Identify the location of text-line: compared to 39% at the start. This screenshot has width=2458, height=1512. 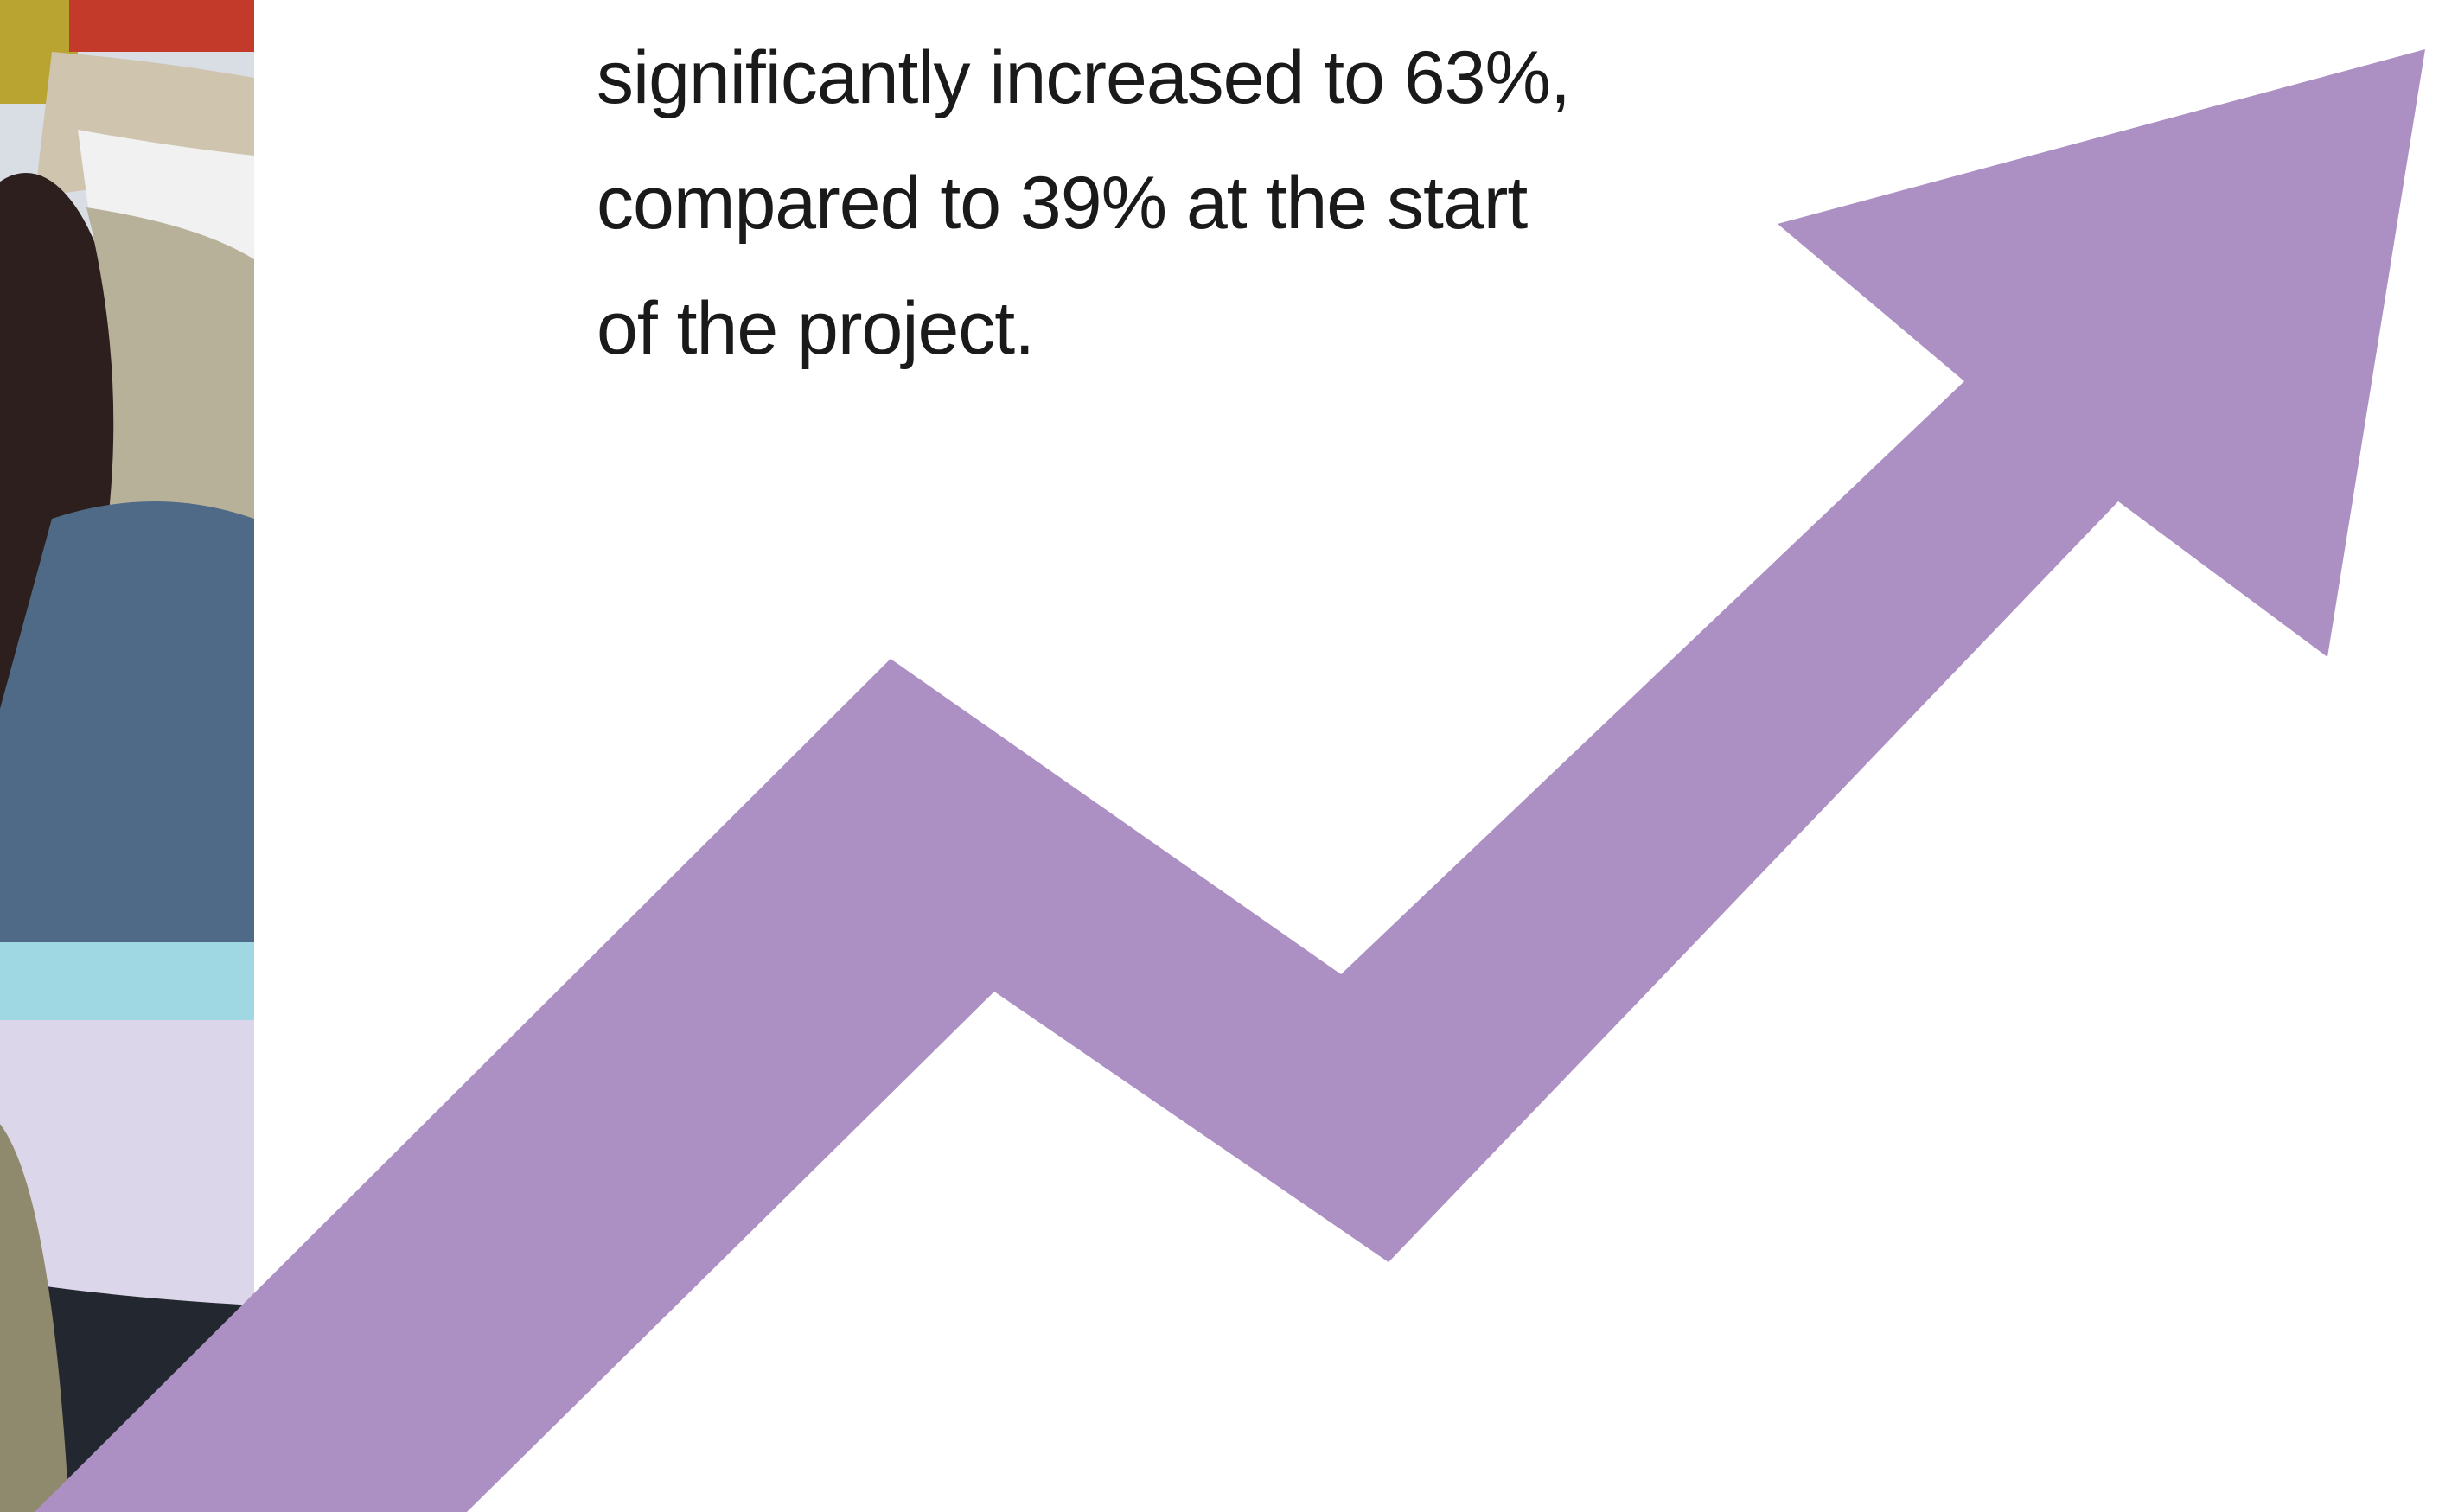
(1062, 203).